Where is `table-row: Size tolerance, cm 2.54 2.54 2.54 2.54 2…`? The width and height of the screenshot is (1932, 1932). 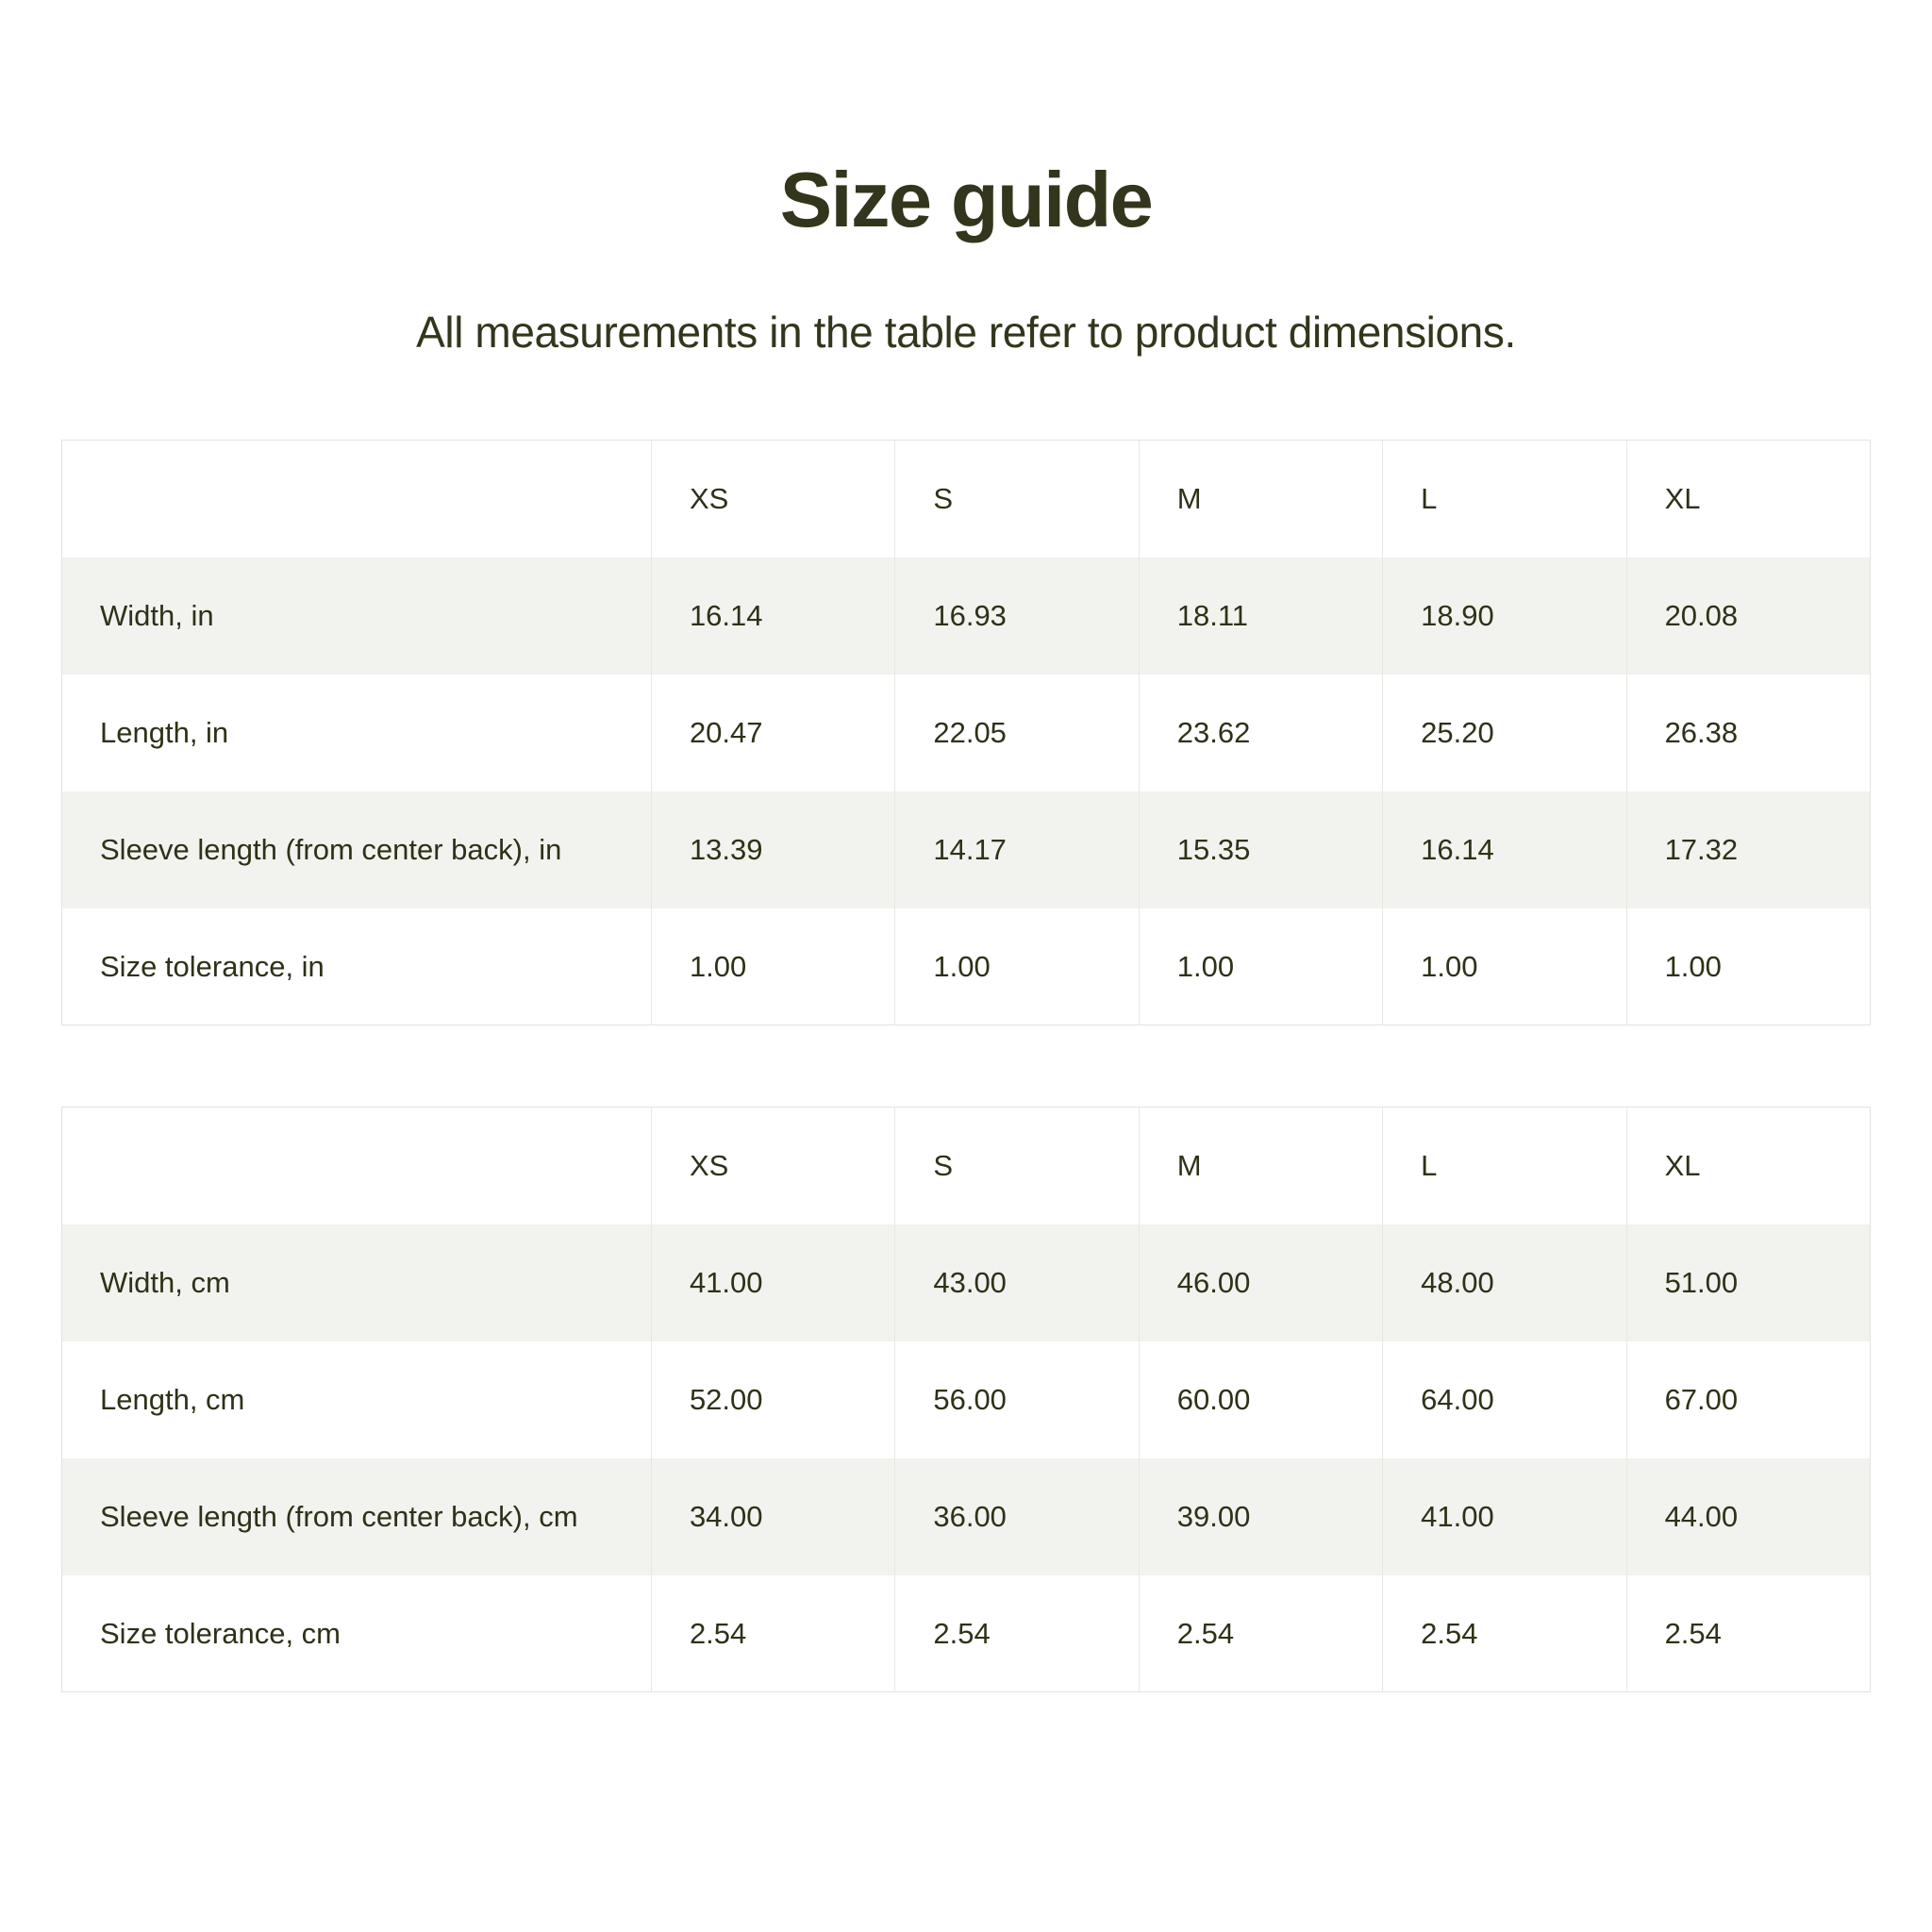
table-row: Size tolerance, cm 2.54 2.54 2.54 2.54 2… is located at coordinates (966, 1633).